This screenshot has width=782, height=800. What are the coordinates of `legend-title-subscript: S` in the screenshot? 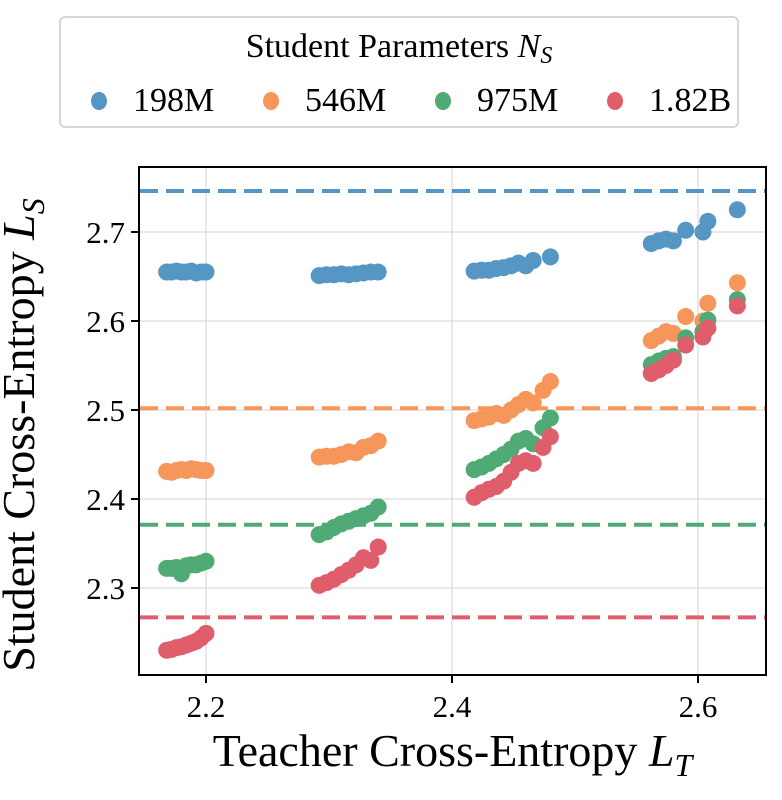 It's located at (546, 56).